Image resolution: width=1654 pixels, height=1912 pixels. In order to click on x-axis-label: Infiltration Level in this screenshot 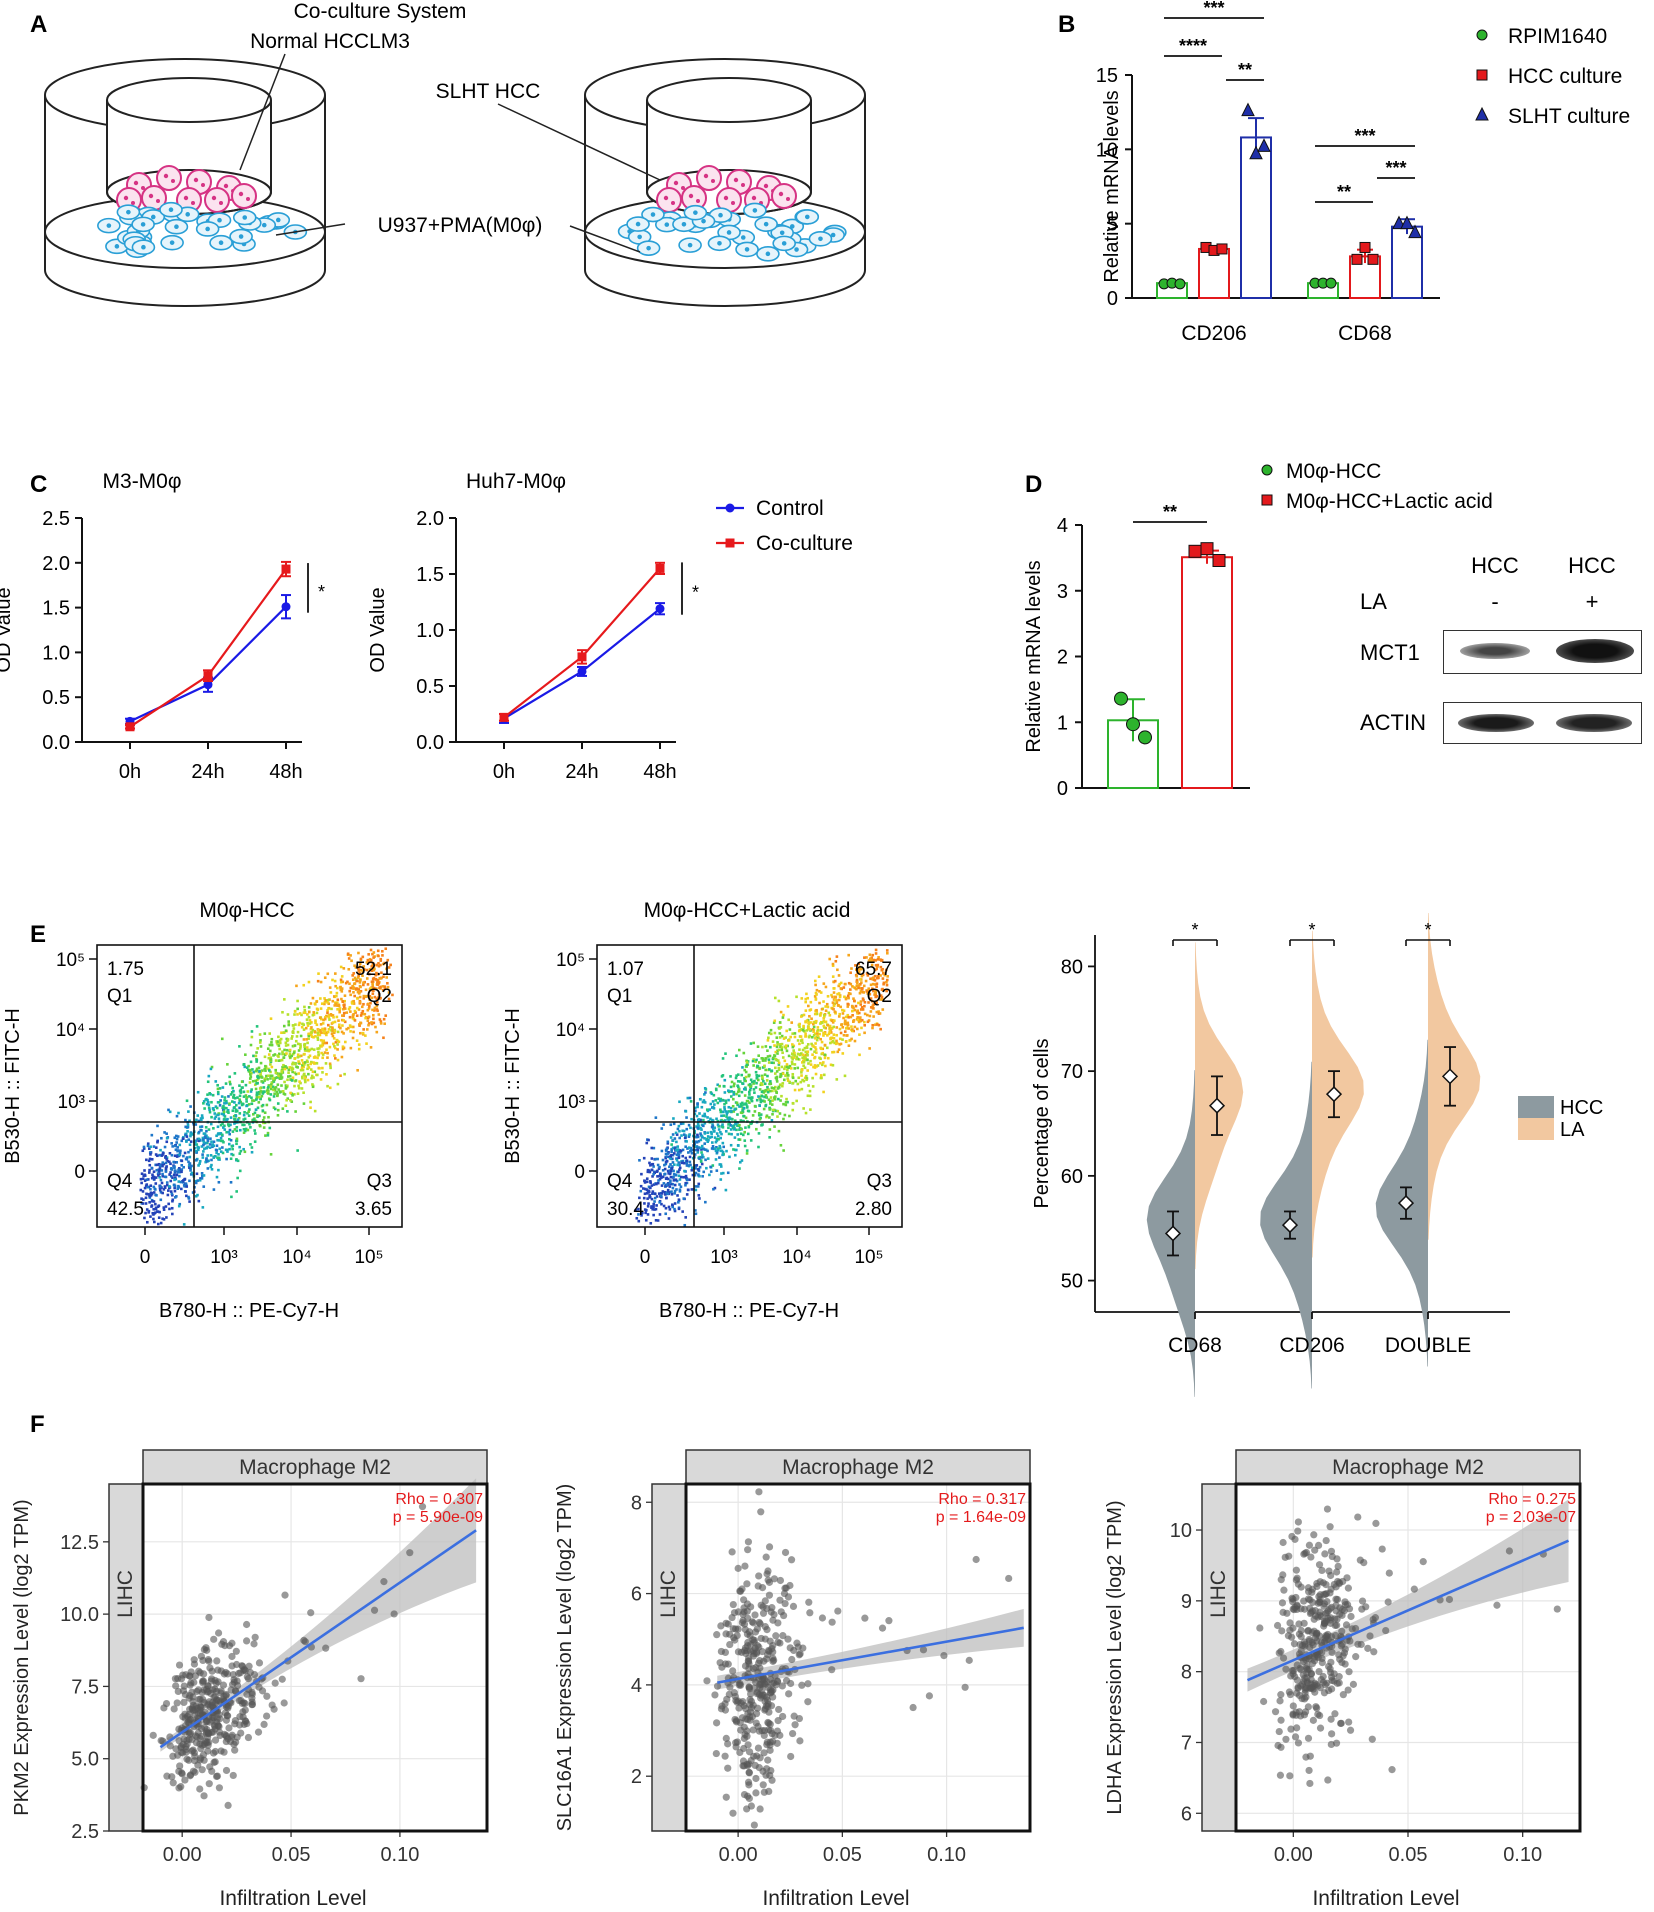, I will do `click(292, 1898)`.